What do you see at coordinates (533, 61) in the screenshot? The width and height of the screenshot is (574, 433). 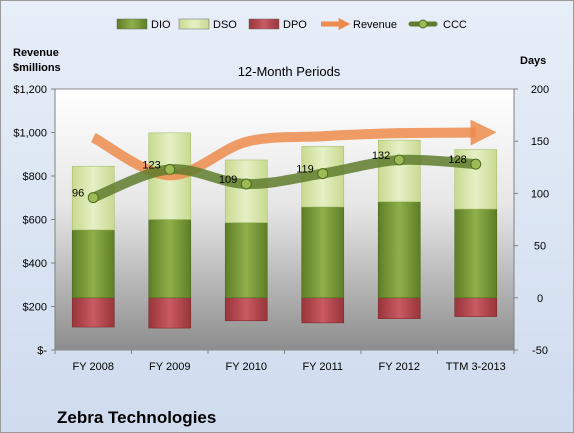 I see `right-axis-title: Days` at bounding box center [533, 61].